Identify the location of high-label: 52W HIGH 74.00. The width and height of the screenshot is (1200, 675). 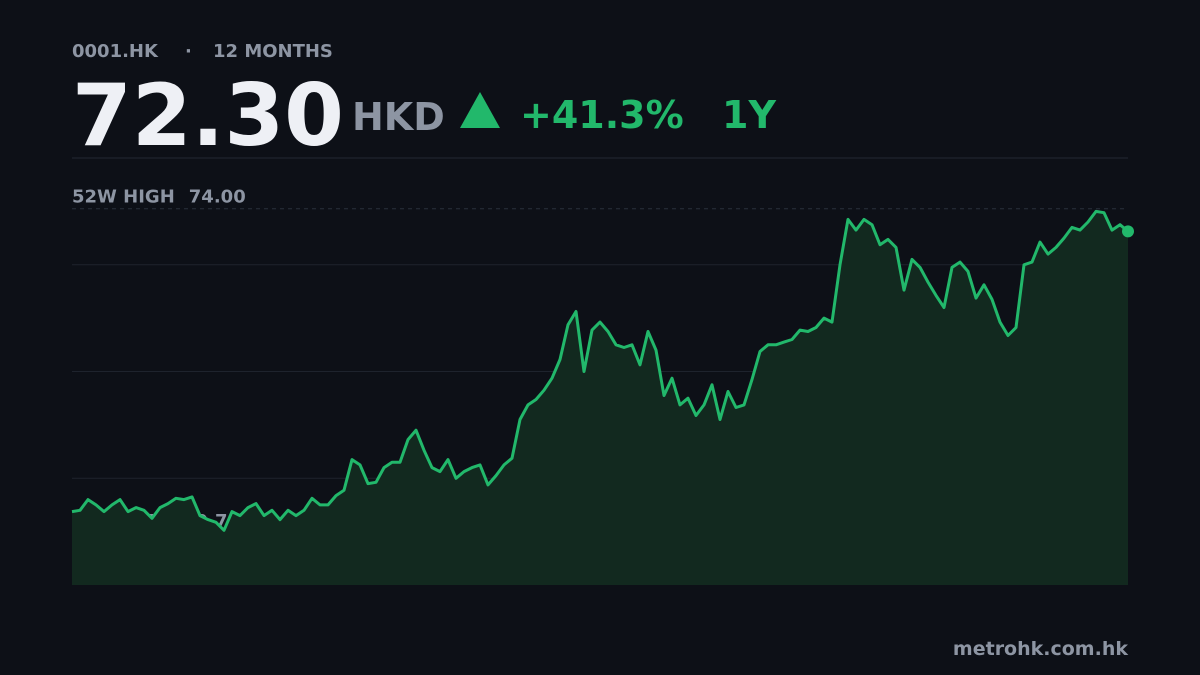
(159, 197).